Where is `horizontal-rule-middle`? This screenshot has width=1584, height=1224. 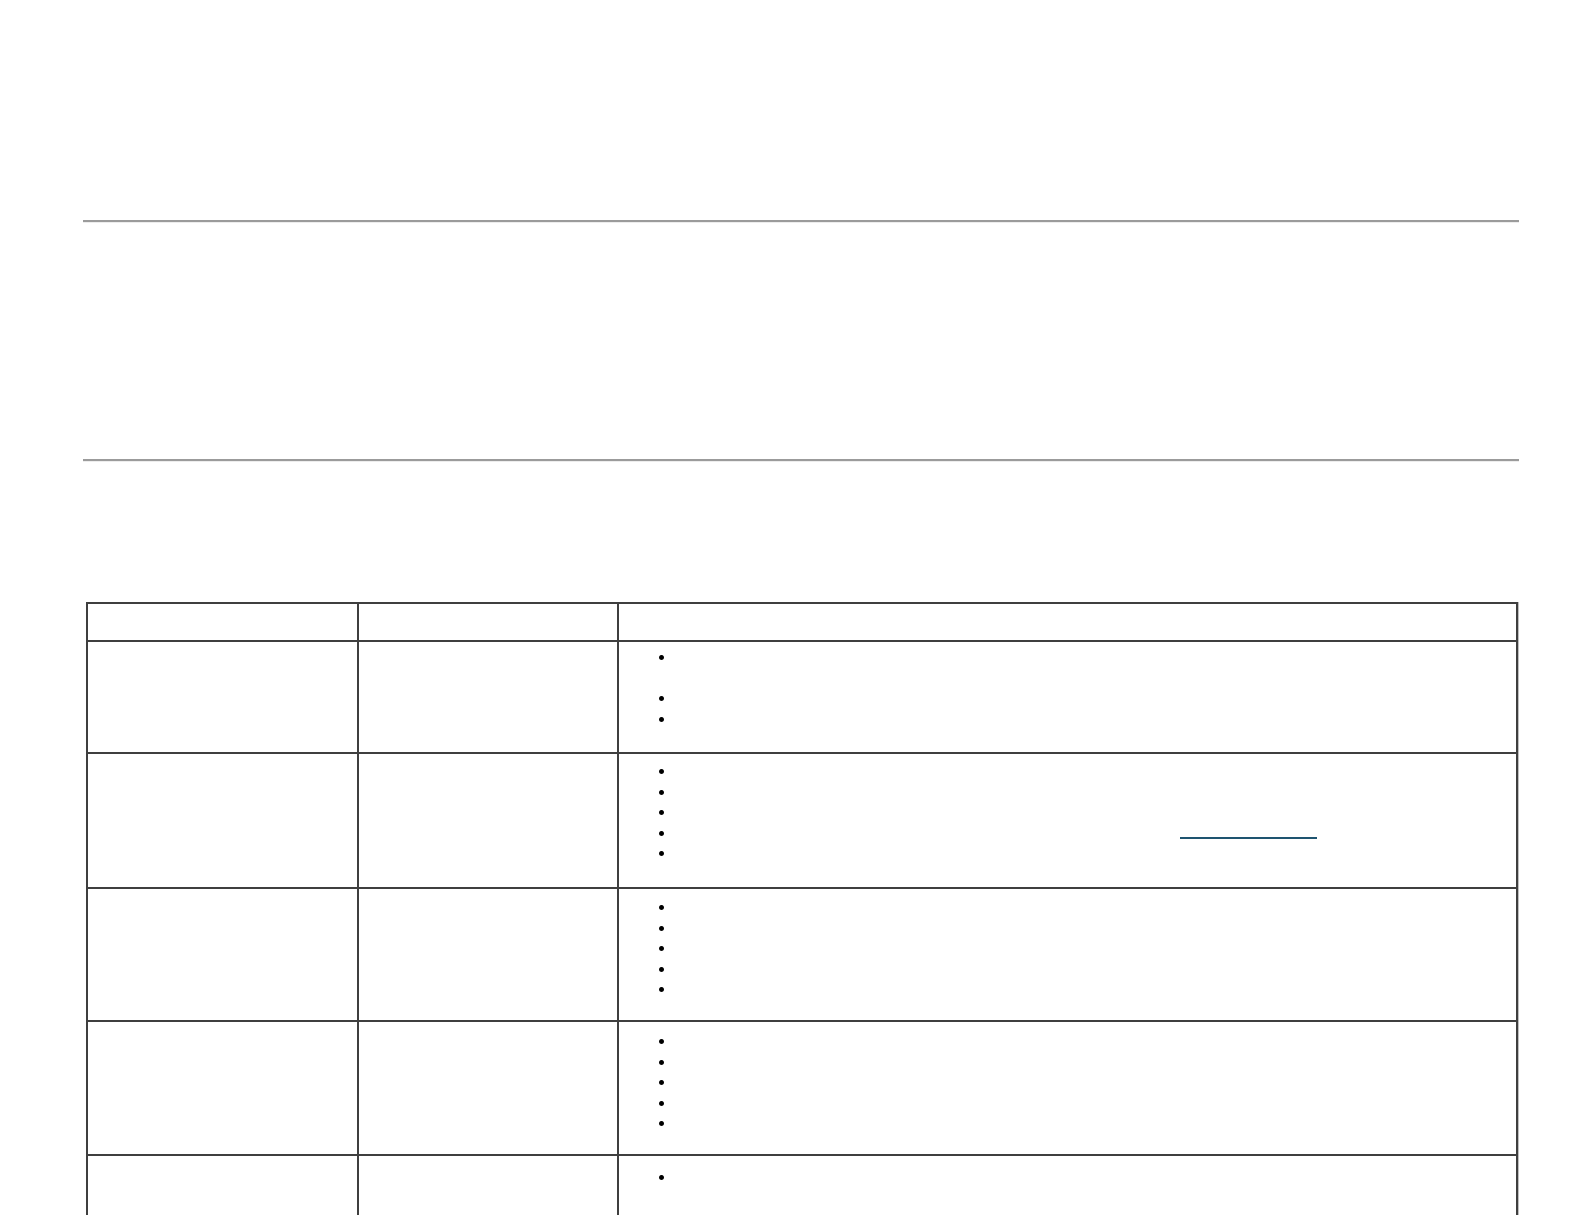
horizontal-rule-middle is located at coordinates (801, 460).